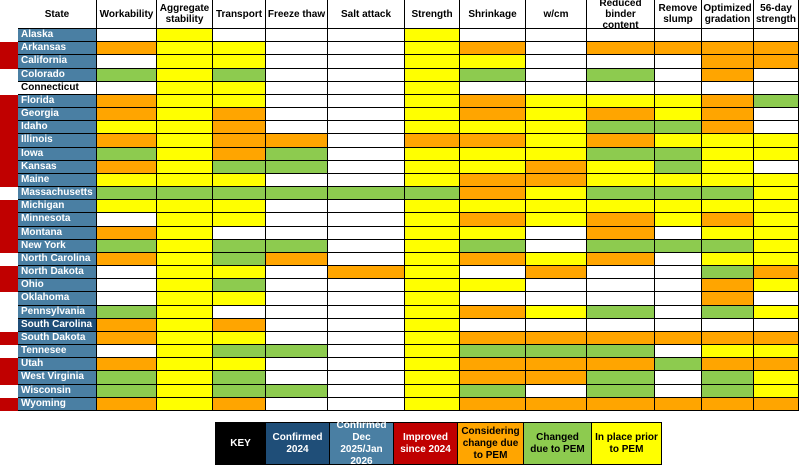 This screenshot has height=468, width=800. I want to click on state-cell: Ohio, so click(57, 285).